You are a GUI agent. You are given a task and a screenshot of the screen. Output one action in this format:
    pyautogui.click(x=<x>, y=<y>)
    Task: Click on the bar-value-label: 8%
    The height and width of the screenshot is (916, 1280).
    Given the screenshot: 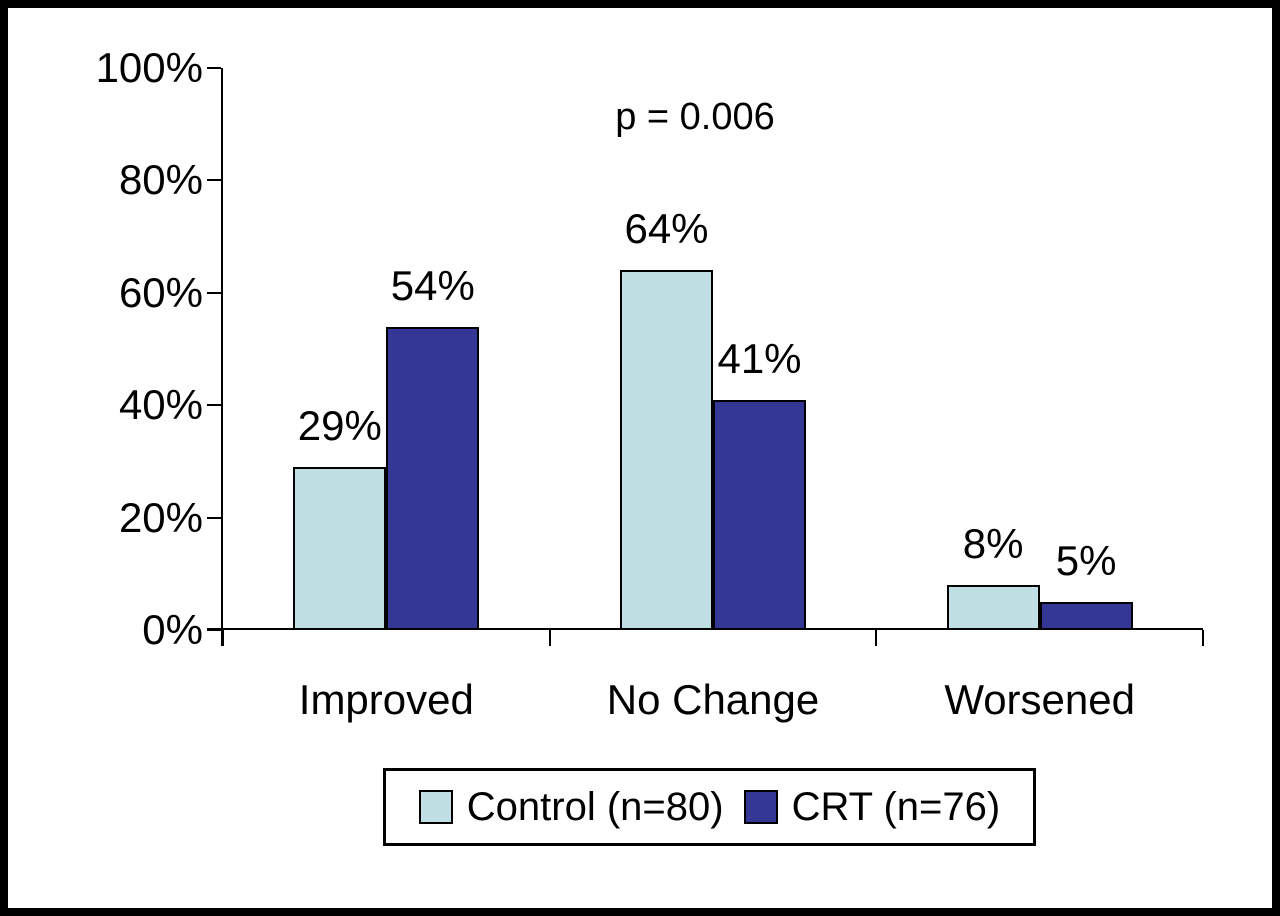 What is the action you would take?
    pyautogui.click(x=993, y=544)
    